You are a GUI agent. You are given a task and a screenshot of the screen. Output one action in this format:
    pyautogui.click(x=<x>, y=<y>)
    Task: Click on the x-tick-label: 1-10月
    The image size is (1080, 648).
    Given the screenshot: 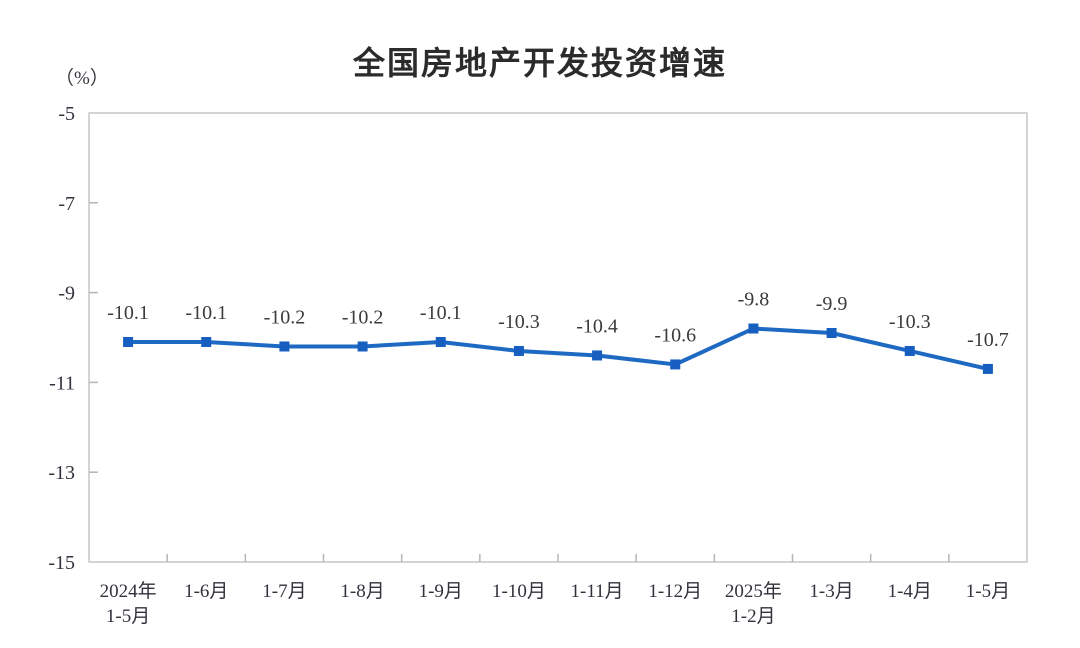 What is the action you would take?
    pyautogui.click(x=519, y=591)
    